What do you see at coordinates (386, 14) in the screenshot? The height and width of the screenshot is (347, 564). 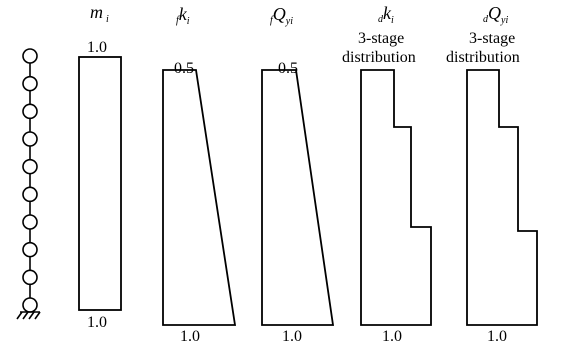 I see `svg-text: dki` at bounding box center [386, 14].